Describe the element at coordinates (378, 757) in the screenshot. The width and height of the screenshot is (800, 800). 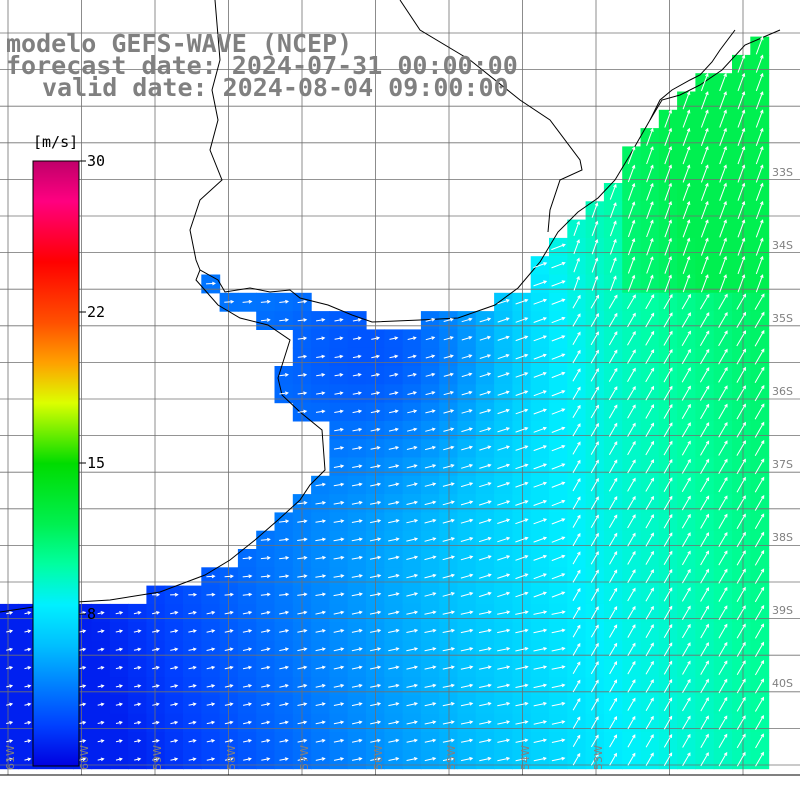
I see `longitude-label: 56W` at that location.